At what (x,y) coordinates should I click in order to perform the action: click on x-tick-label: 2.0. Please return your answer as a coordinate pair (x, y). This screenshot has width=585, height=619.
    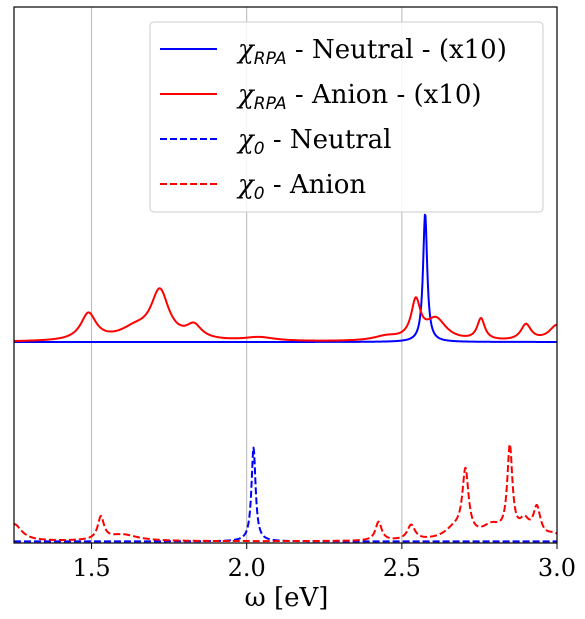
    Looking at the image, I should click on (247, 568).